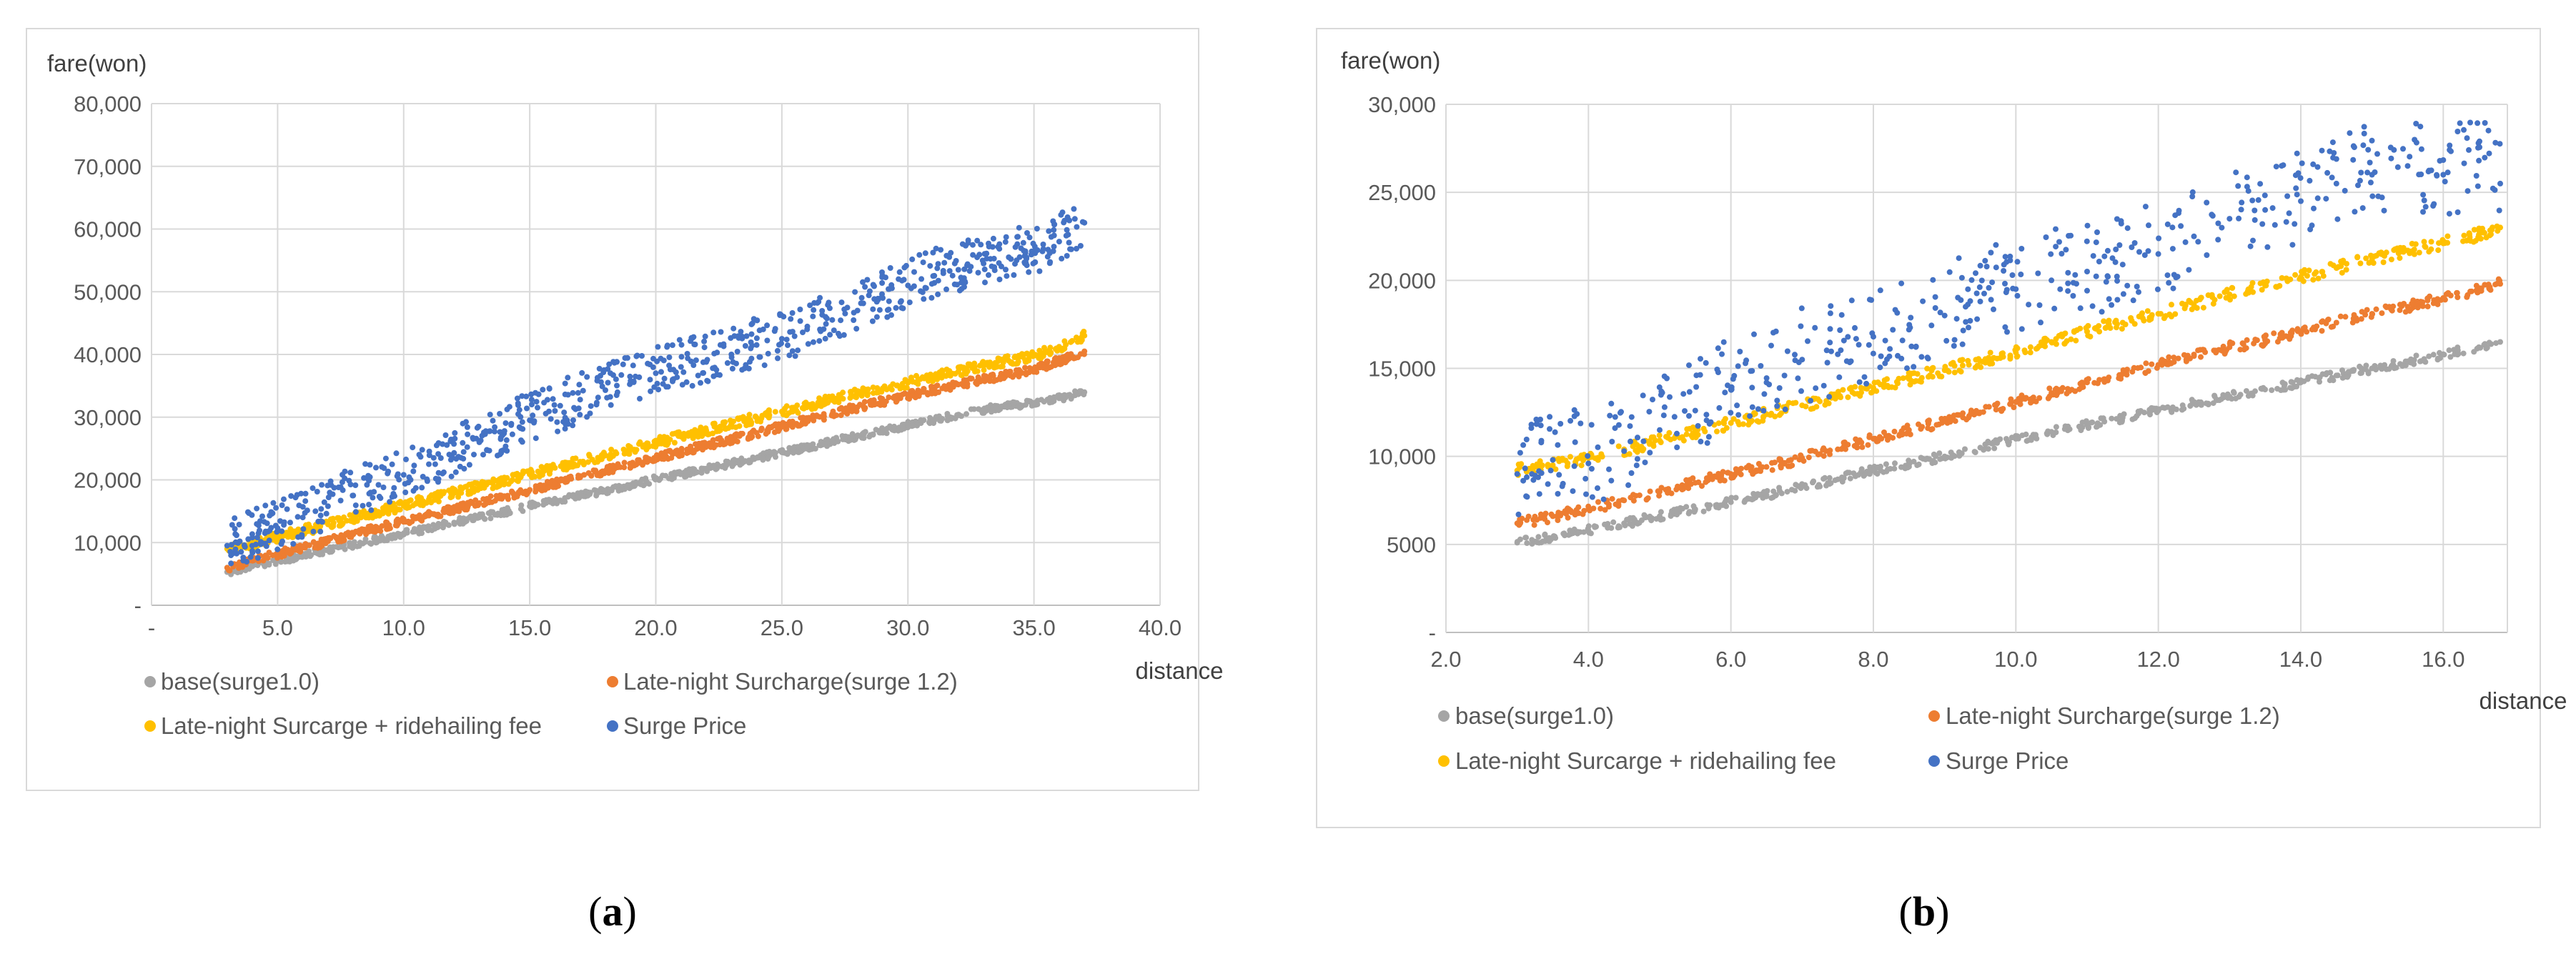 The image size is (2576, 959). I want to click on legend-marker, so click(150, 726).